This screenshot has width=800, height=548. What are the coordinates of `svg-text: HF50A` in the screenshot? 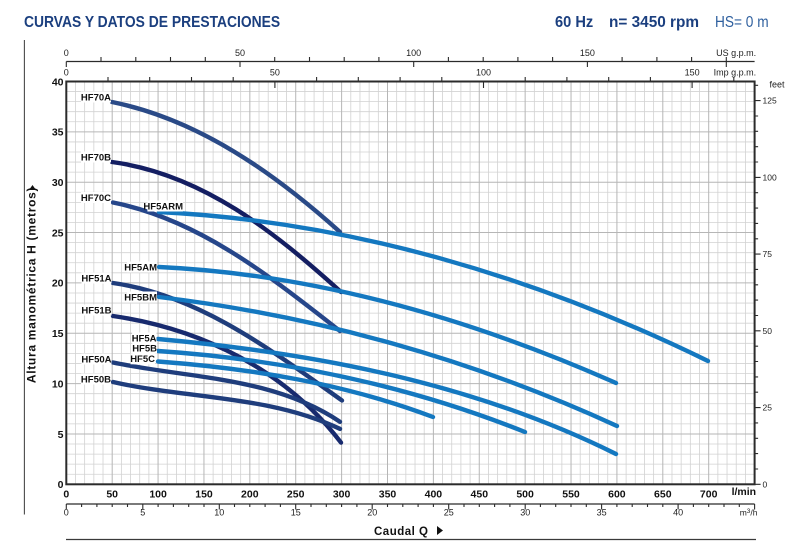 It's located at (96, 359).